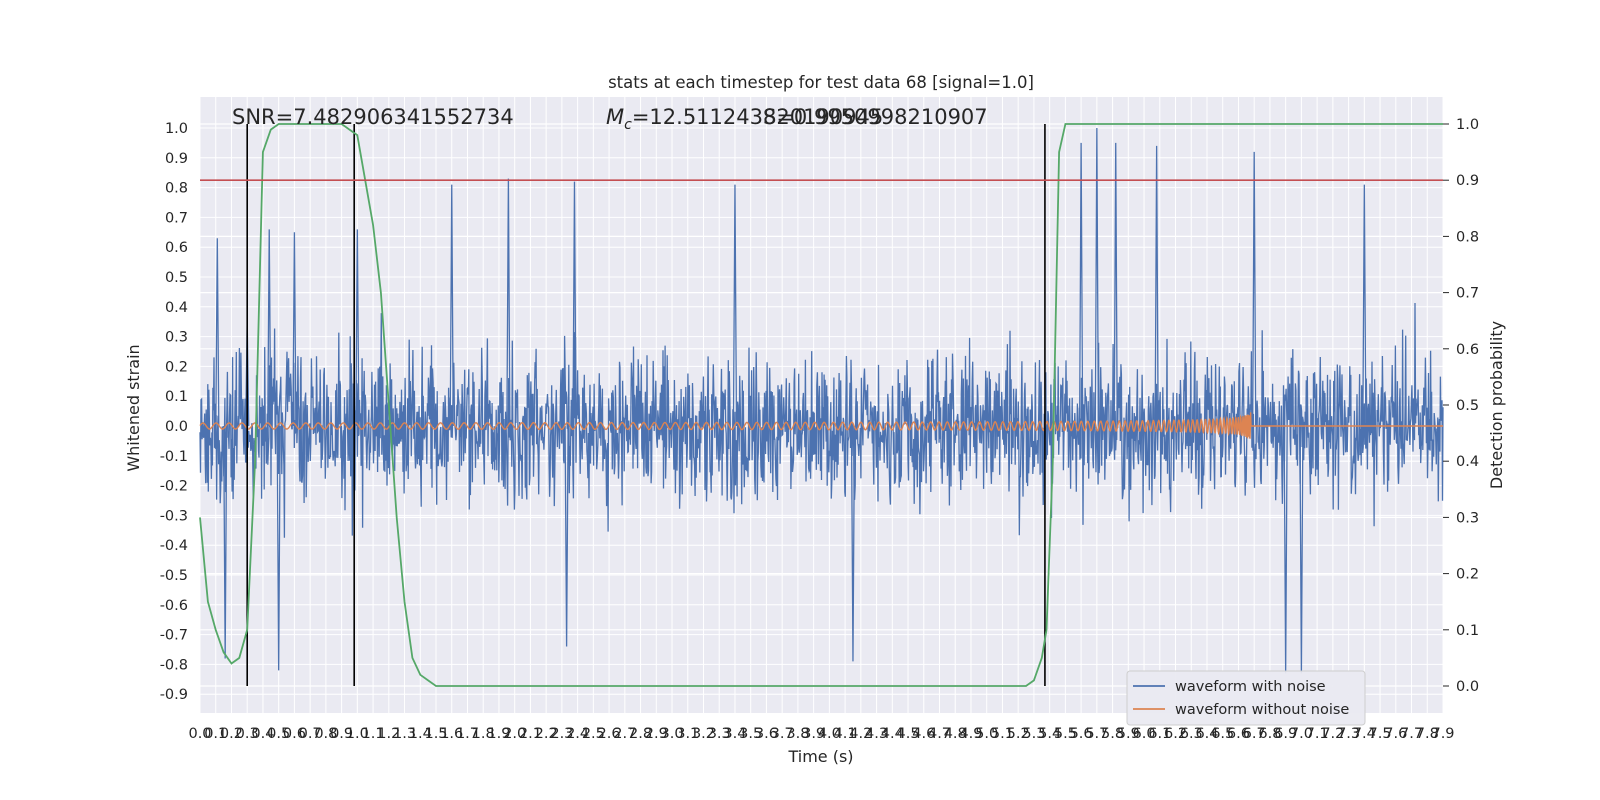 Image resolution: width=1600 pixels, height=800 pixels. Describe the element at coordinates (1250, 687) in the screenshot. I see `legend-label-waveform-with-noise: waveform with noise` at that location.